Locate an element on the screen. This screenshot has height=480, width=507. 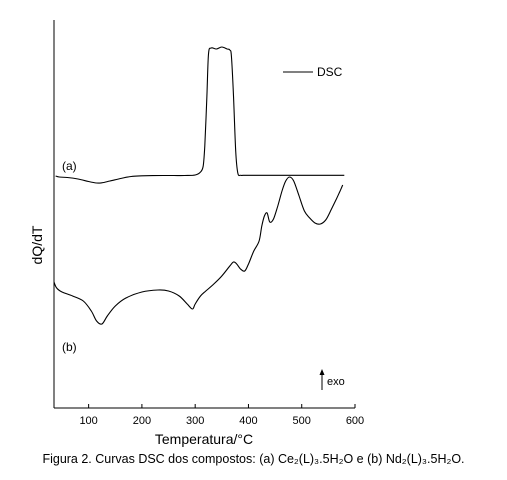
series-label-b: (b) is located at coordinates (69, 347).